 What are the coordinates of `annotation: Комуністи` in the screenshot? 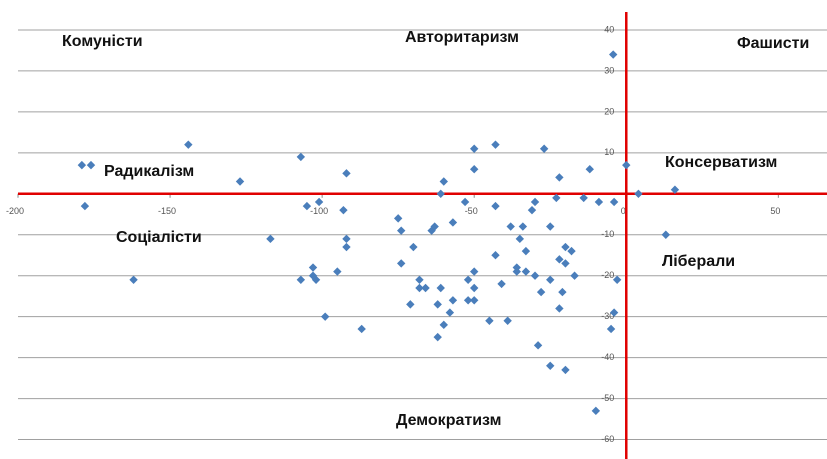 It's located at (102, 41).